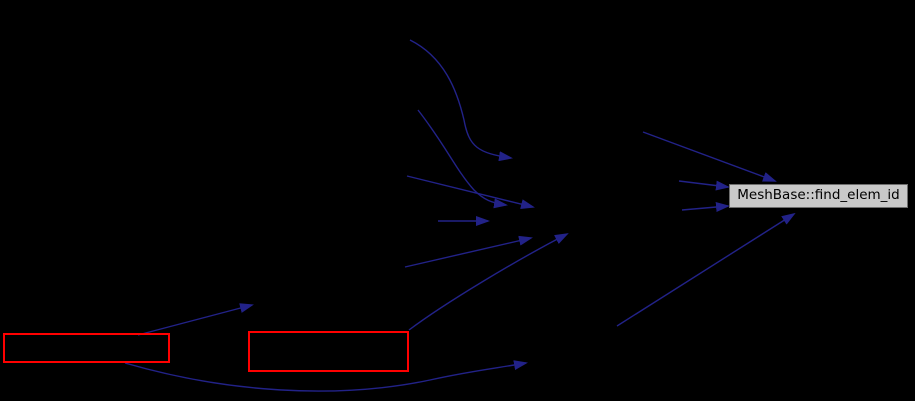 The height and width of the screenshot is (401, 915). I want to click on graph-node-find-elem-id: MeshBase::find_elem_id, so click(818, 196).